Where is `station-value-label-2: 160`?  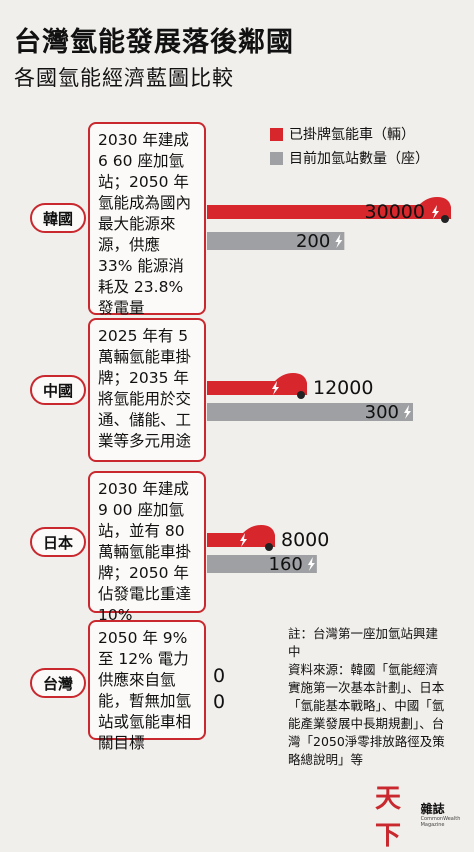
station-value-label-2: 160 is located at coordinates (286, 564).